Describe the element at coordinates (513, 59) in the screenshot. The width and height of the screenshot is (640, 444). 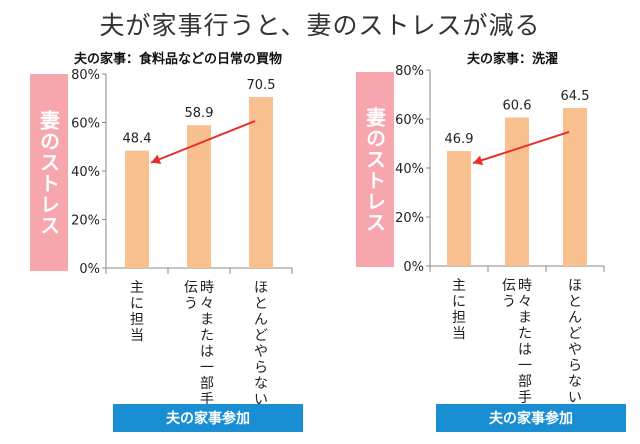
I see `chart-title: 夫の家事：洗濯` at that location.